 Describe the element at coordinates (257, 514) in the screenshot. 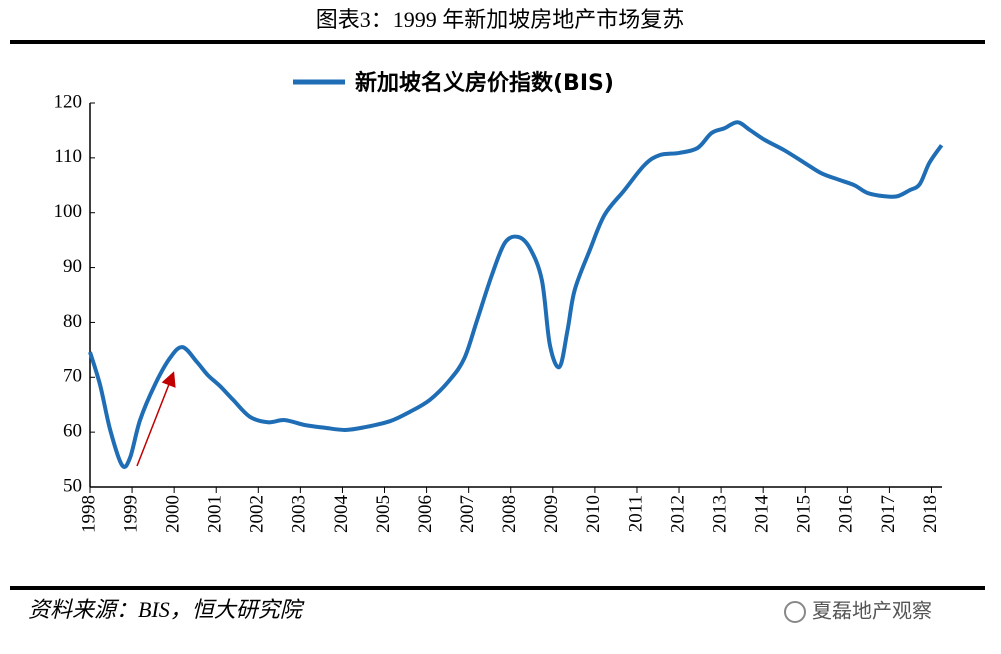

I see `x-tick-label: 2002` at that location.